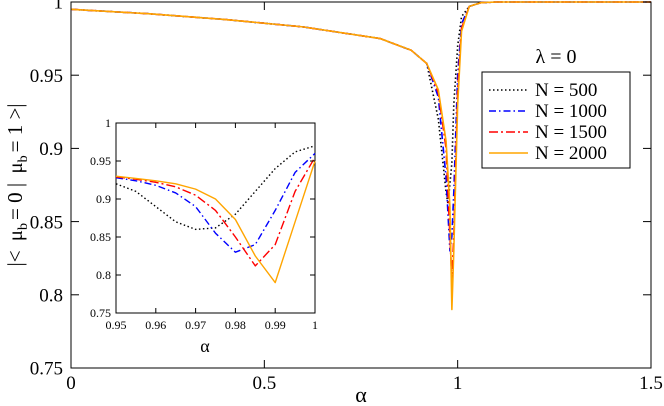 This screenshot has height=406, width=664. Describe the element at coordinates (571, 111) in the screenshot. I see `legend-entry-label: N = 1000` at that location.